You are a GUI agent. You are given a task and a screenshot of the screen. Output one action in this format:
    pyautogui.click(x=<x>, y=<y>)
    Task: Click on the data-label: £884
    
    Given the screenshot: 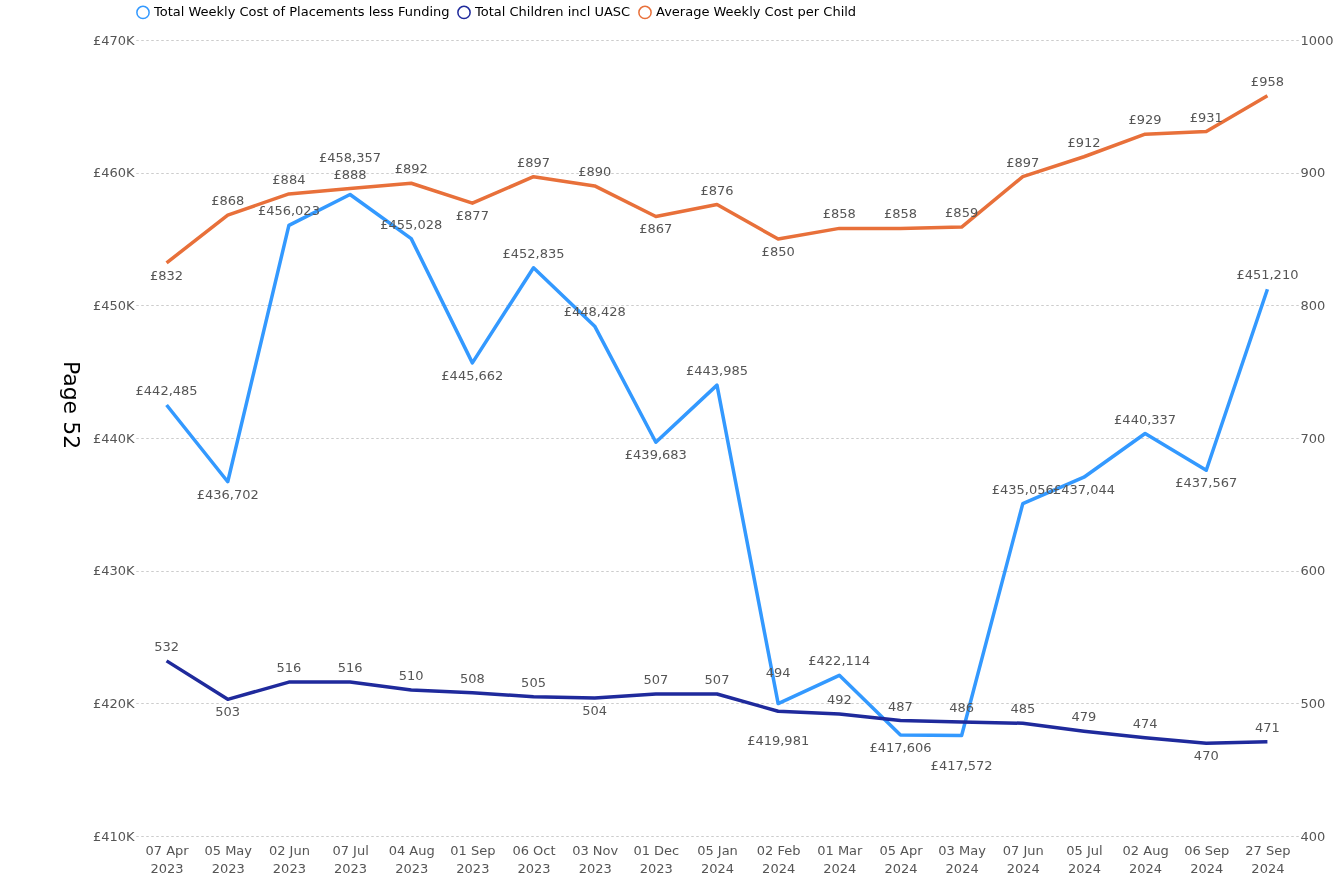 What is the action you would take?
    pyautogui.click(x=289, y=179)
    